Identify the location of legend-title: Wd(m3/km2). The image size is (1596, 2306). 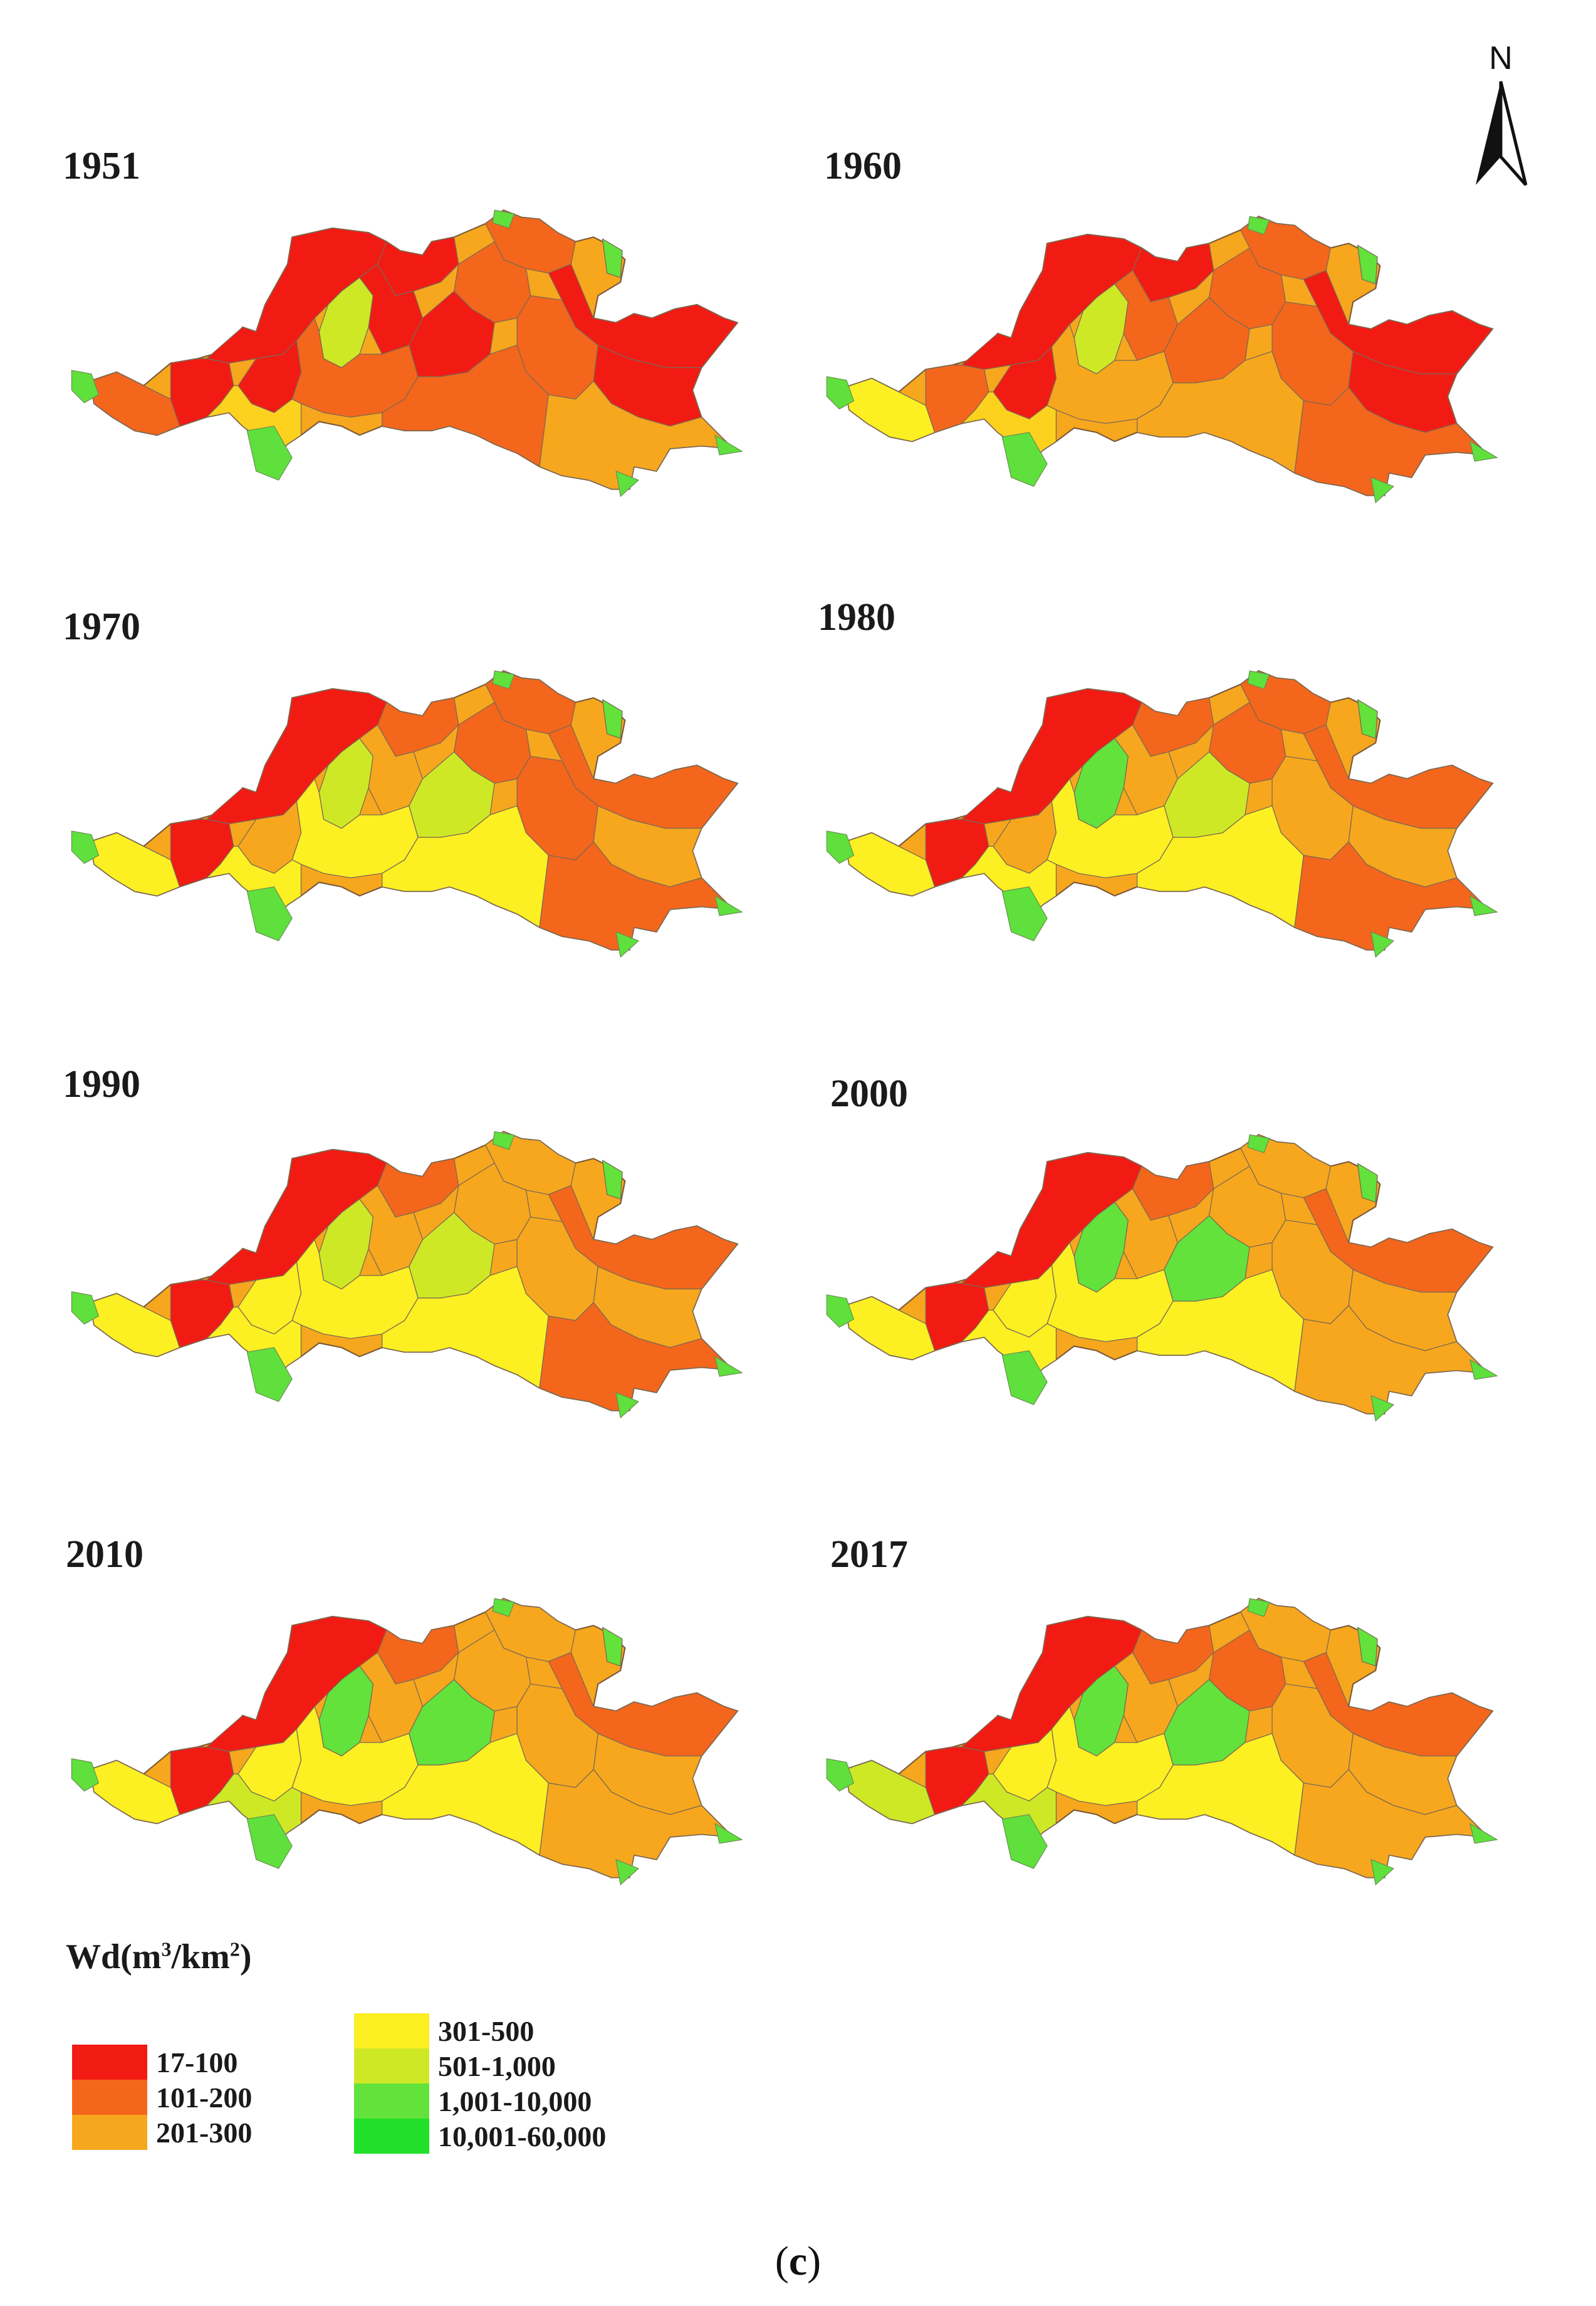
(159, 1957).